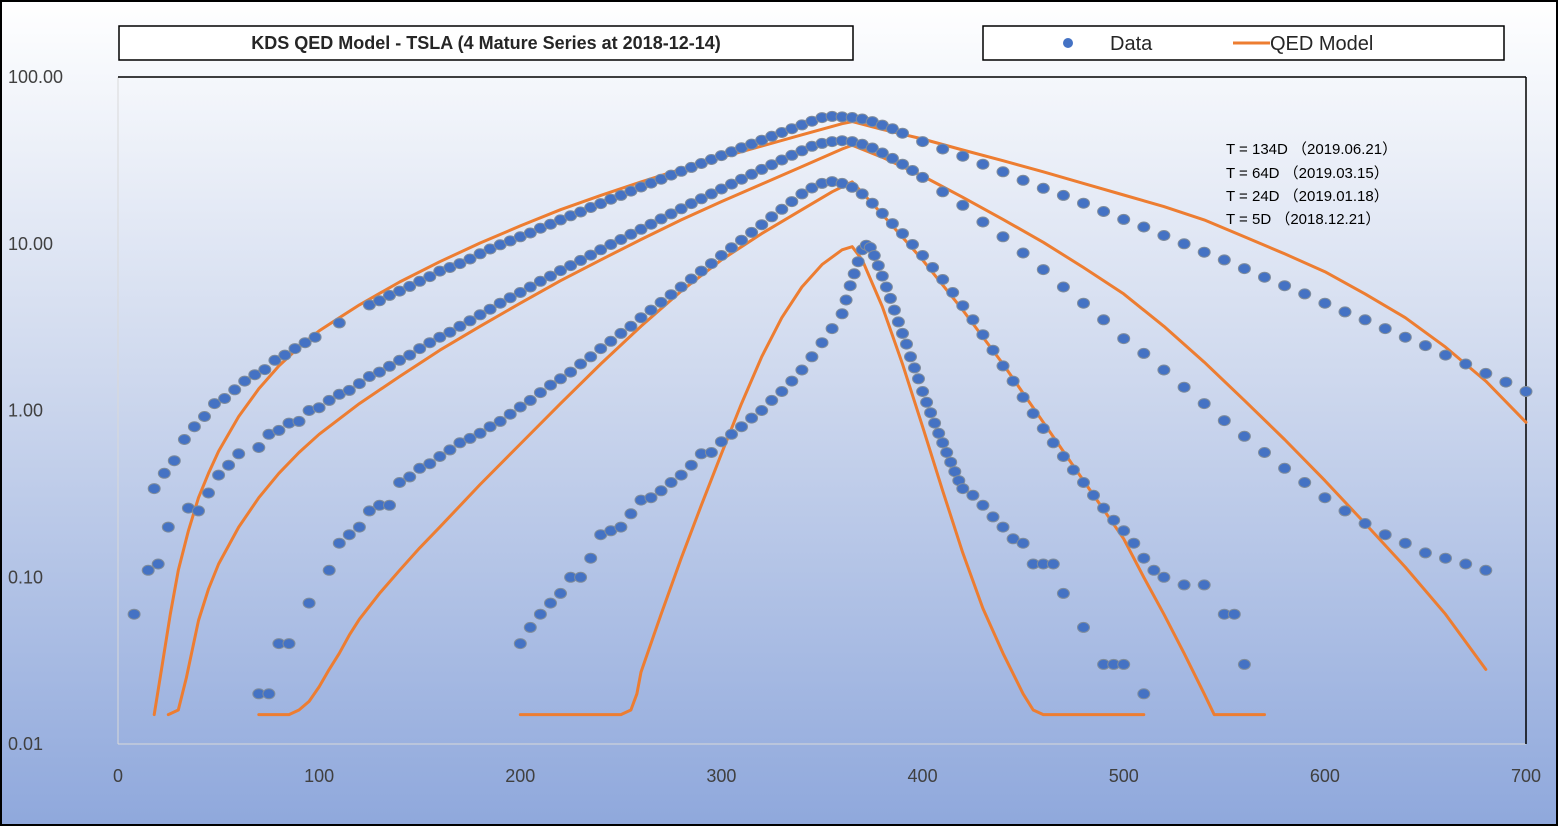  I want to click on x-tick-labels: 0 100 200 300 400 500 600 700, so click(827, 776).